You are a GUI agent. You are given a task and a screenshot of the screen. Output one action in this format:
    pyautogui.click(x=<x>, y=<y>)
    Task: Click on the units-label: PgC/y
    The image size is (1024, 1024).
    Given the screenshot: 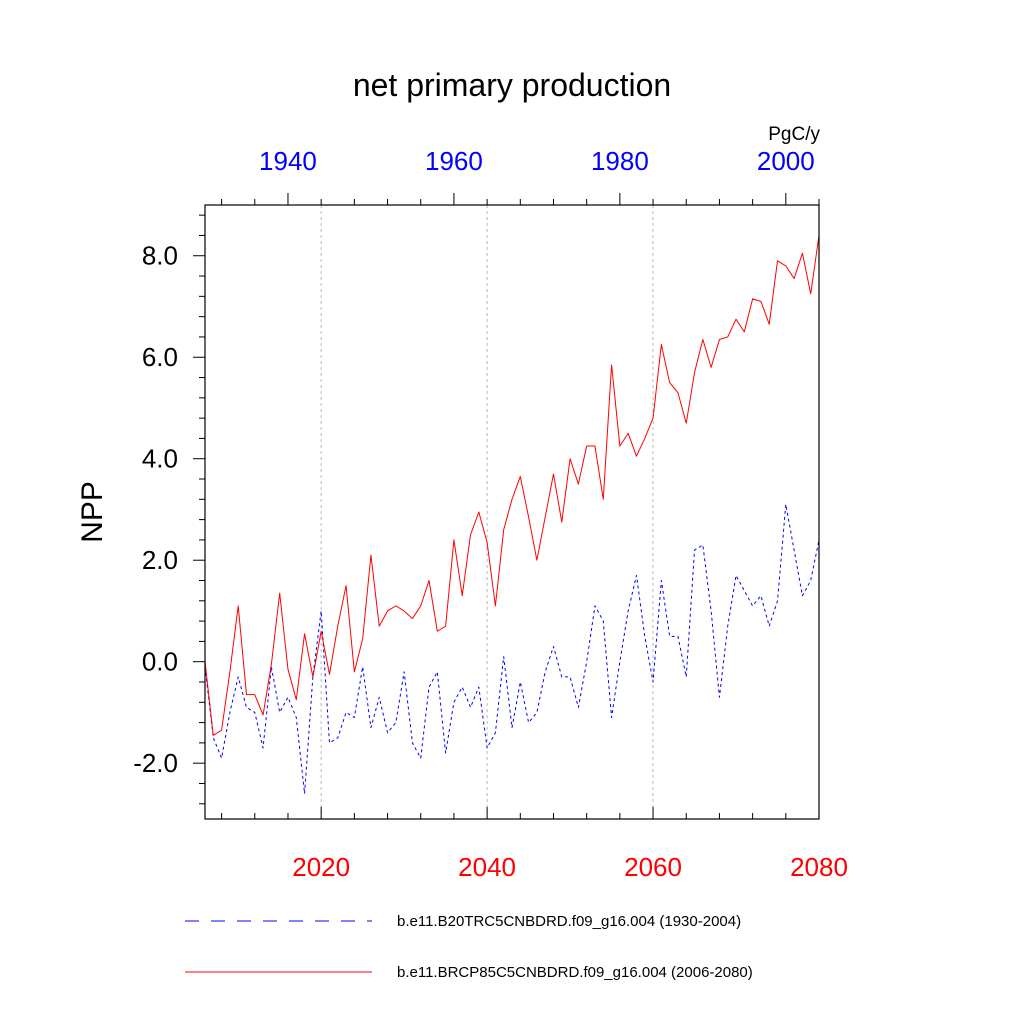 What is the action you would take?
    pyautogui.click(x=794, y=134)
    